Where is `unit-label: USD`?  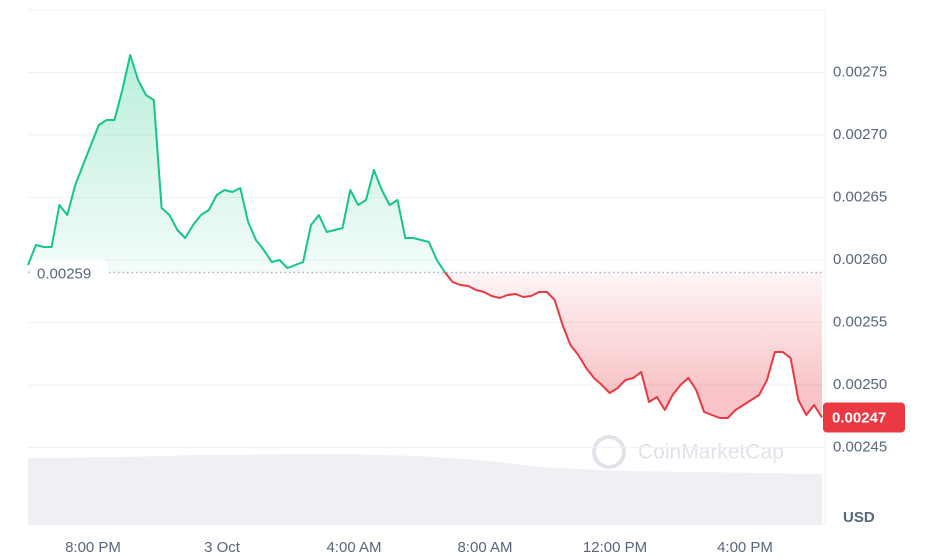
unit-label: USD is located at coordinates (859, 517).